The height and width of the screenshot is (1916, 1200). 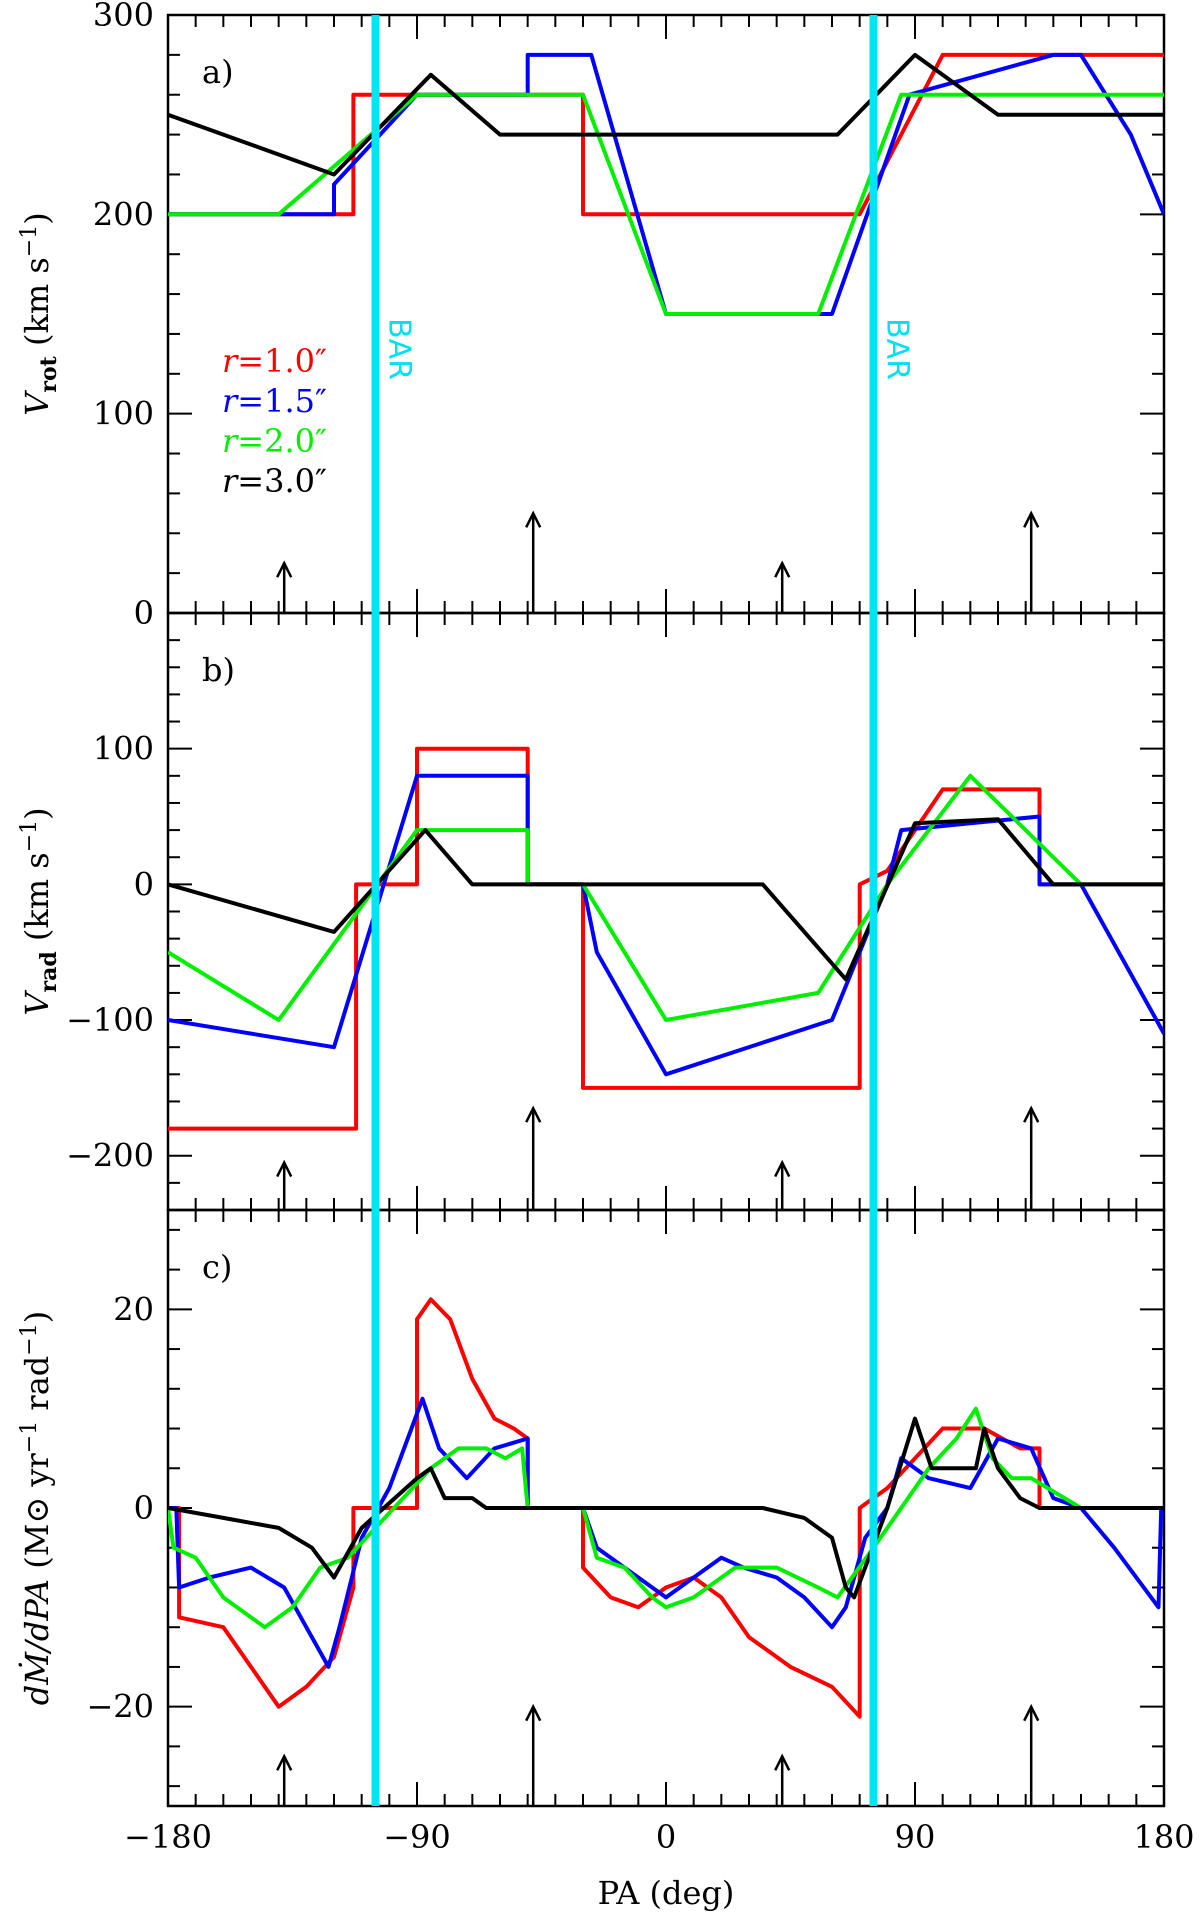 I want to click on y-tick-label: −200, so click(x=110, y=1156).